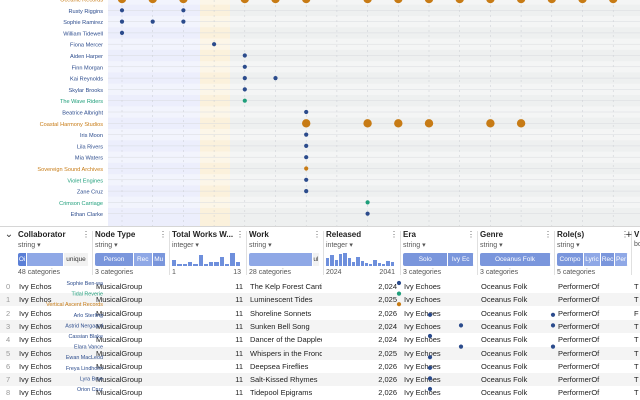  What do you see at coordinates (636, 366) in the screenshot?
I see `cell-v: T` at bounding box center [636, 366].